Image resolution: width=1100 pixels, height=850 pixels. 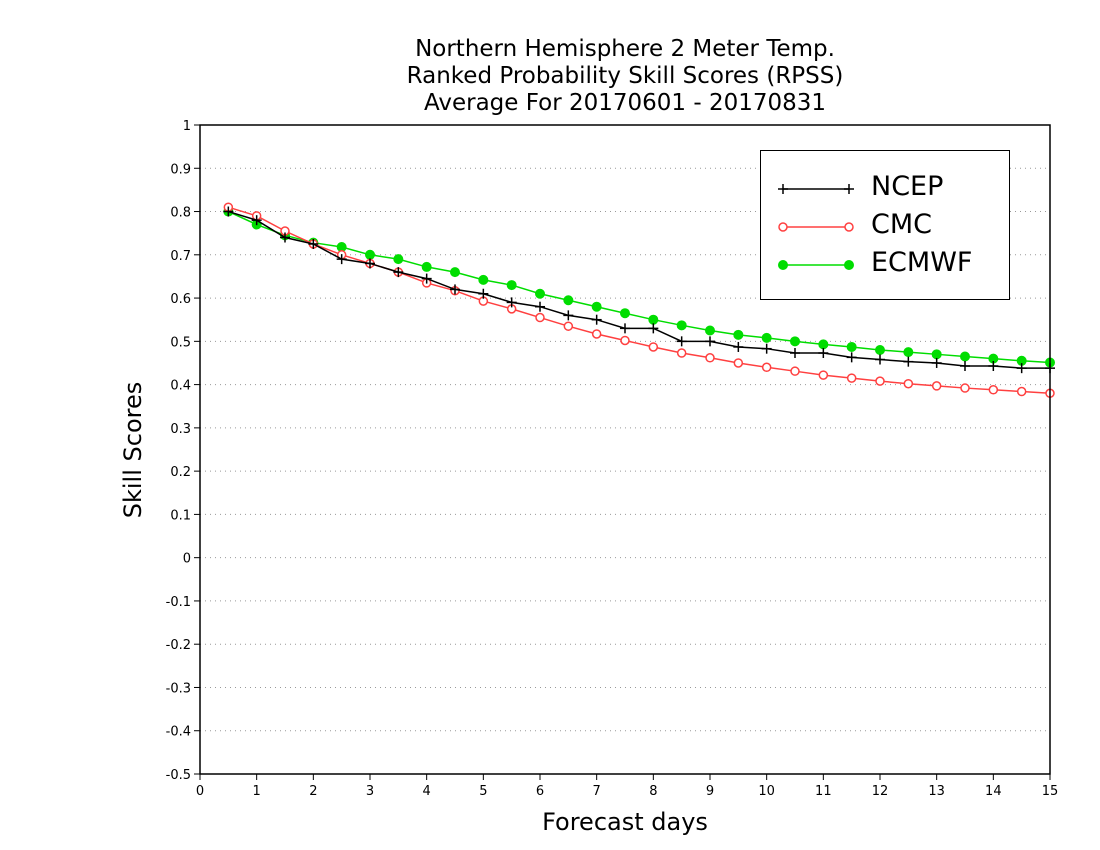 What do you see at coordinates (625, 822) in the screenshot?
I see `x-axis-label: Forecast days` at bounding box center [625, 822].